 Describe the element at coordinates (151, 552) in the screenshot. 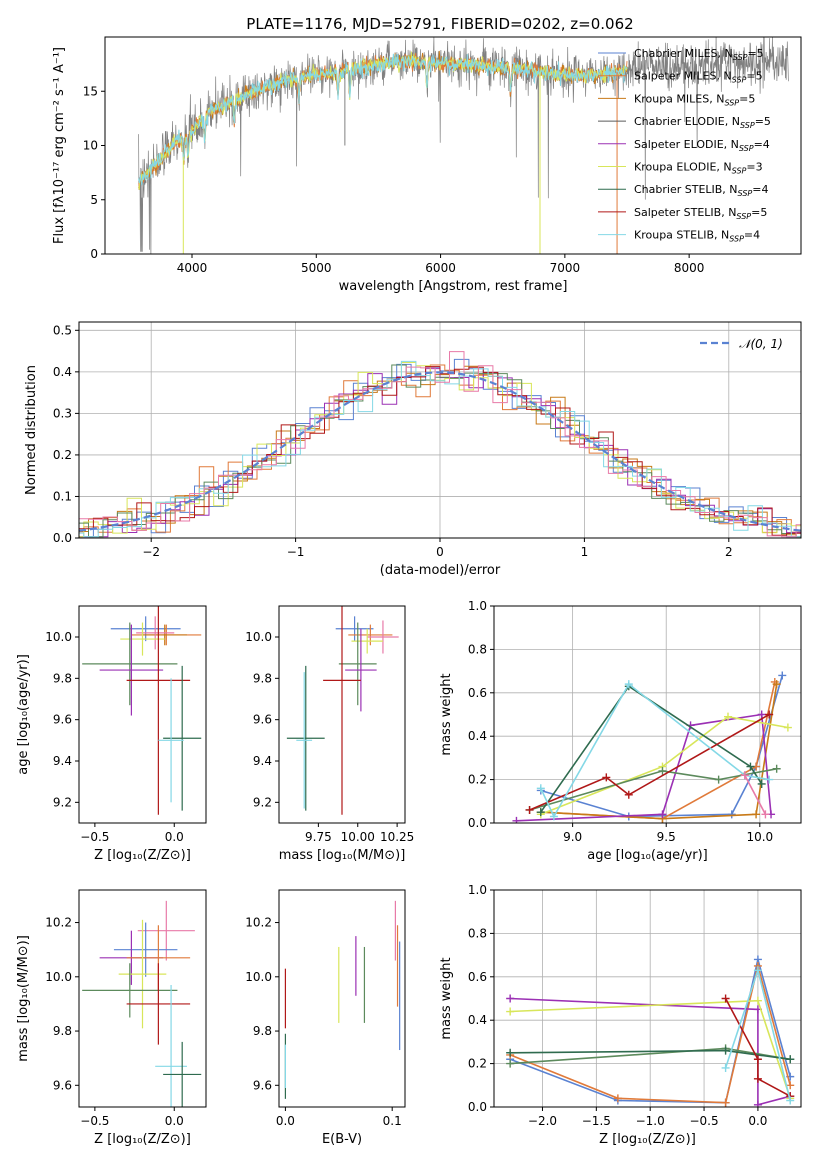

I see `x-tick-label: −2` at that location.